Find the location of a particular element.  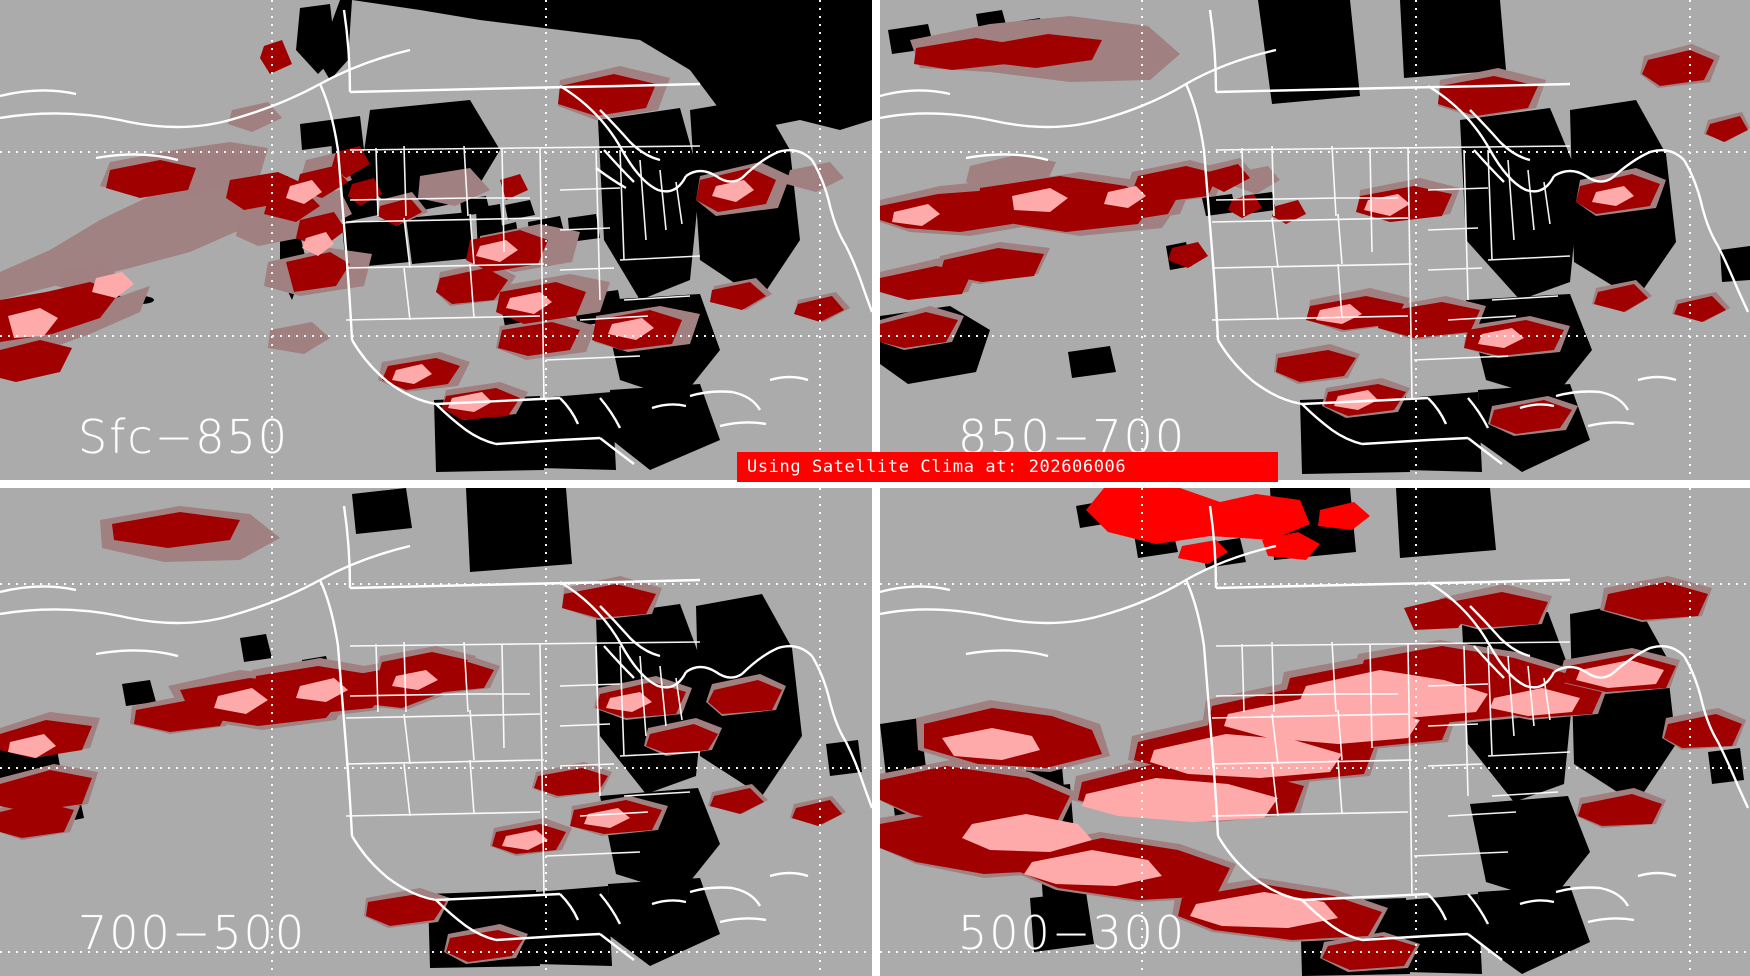

panel-label-700-500: 700−500 is located at coordinates (192, 933).